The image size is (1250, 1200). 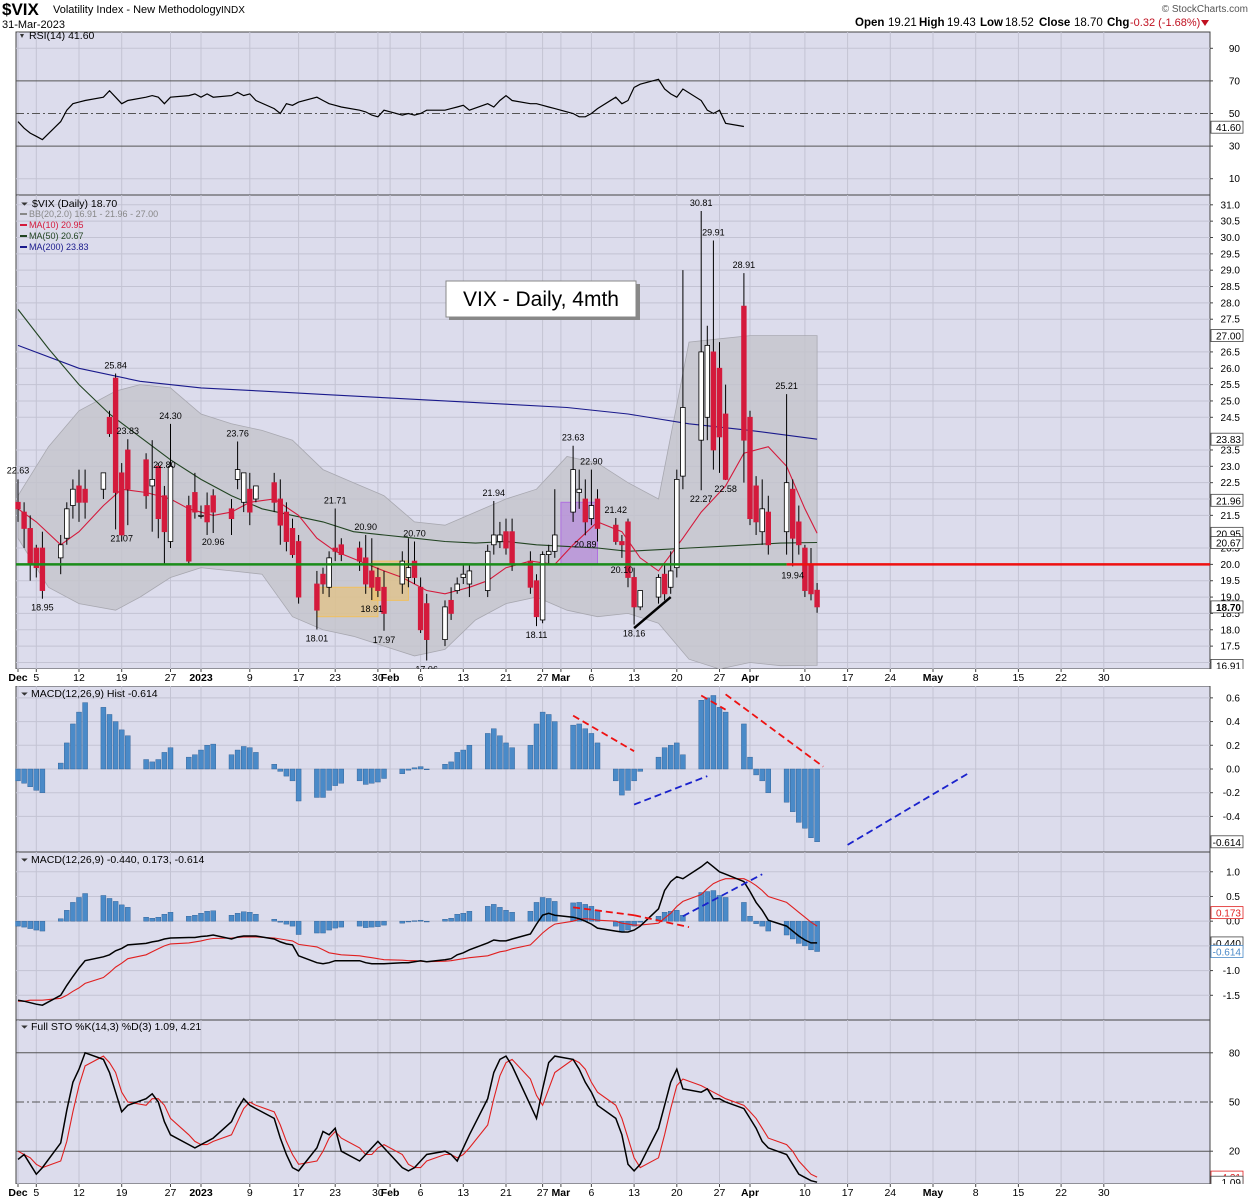 I want to click on x-axis-bottom-label: 6, so click(x=591, y=1193).